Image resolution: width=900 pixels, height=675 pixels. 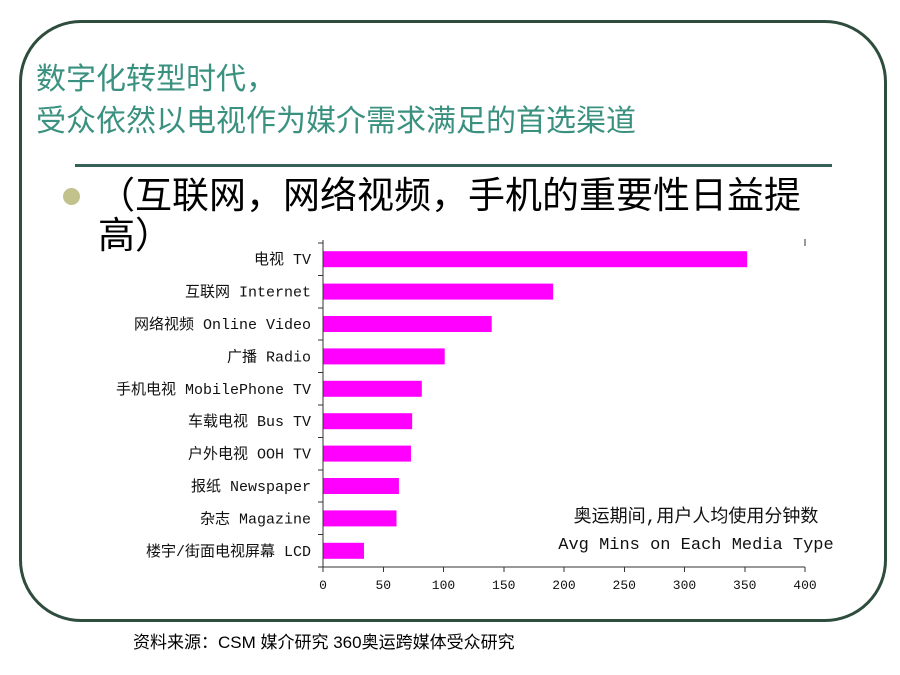 I want to click on category-label-1: 电视 TV, so click(x=282, y=260).